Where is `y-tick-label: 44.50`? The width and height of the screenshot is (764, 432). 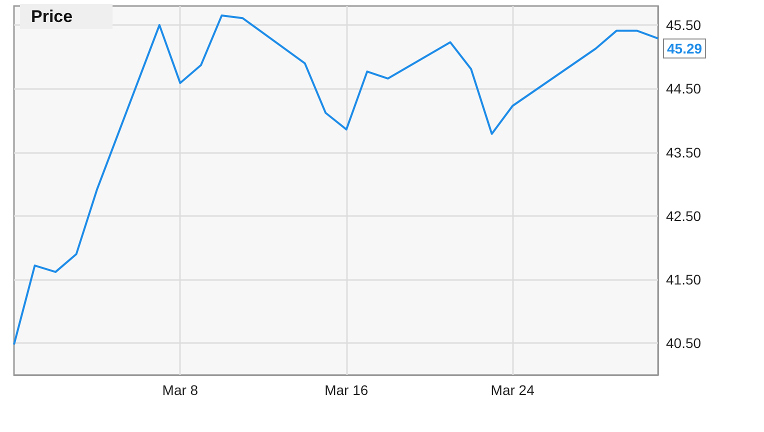
y-tick-label: 44.50 is located at coordinates (684, 88).